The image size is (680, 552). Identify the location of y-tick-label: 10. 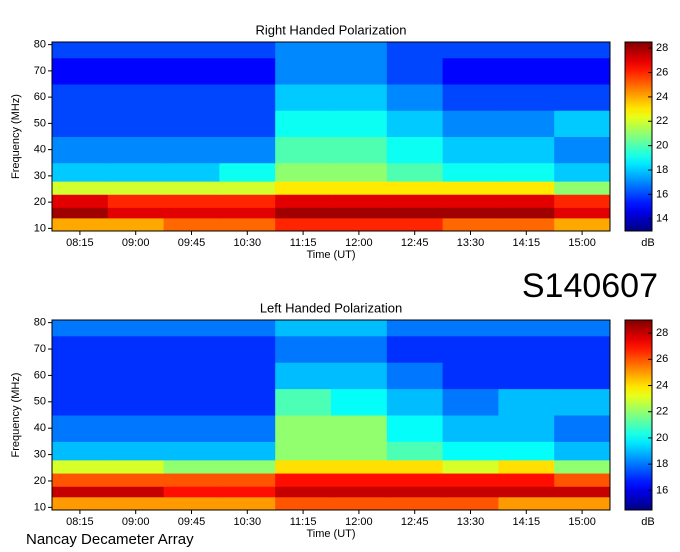
(40, 507).